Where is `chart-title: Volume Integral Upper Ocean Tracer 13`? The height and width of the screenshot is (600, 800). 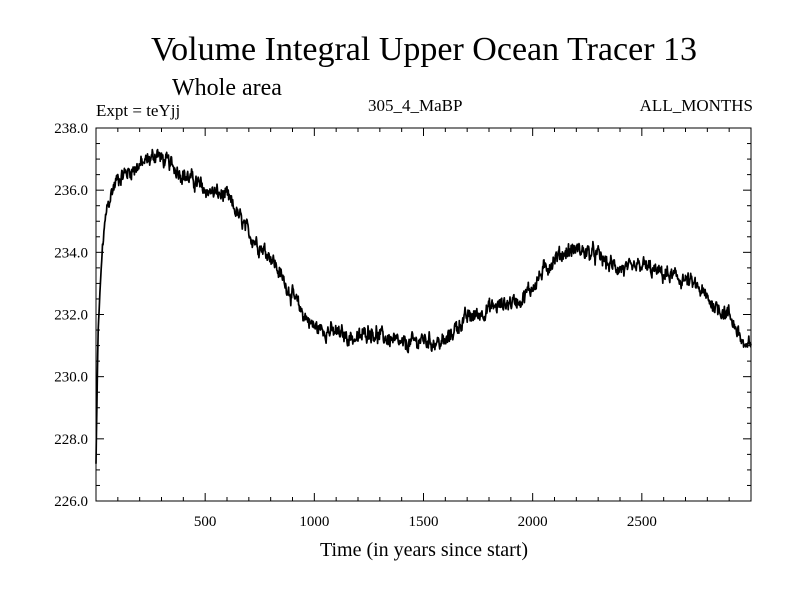 chart-title: Volume Integral Upper Ocean Tracer 13 is located at coordinates (424, 49).